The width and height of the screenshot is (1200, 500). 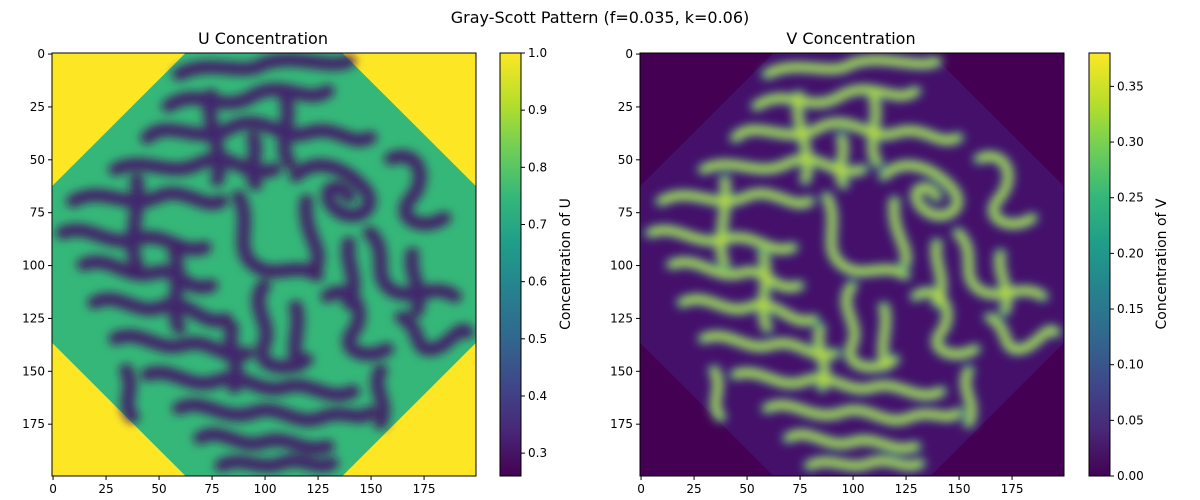 What do you see at coordinates (242, 486) in the screenshot?
I see `u-x-ticks: 0 25 50 75 100 125 150 175` at bounding box center [242, 486].